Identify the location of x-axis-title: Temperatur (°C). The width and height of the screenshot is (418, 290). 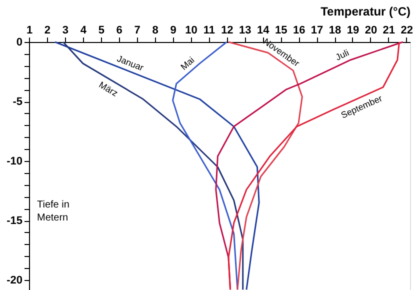
(365, 11).